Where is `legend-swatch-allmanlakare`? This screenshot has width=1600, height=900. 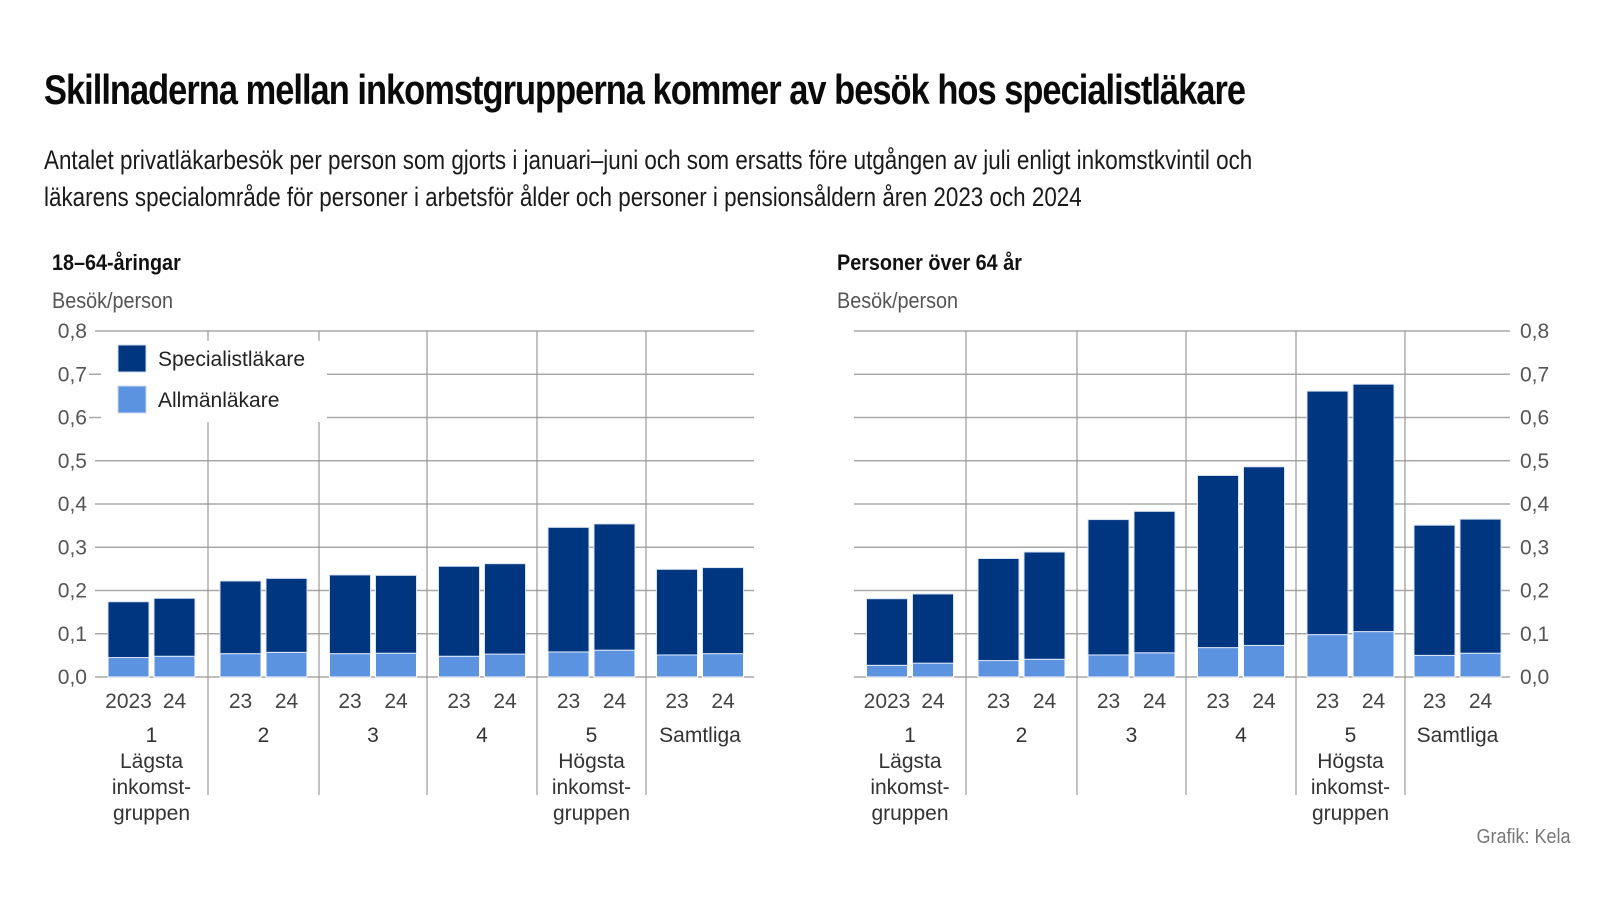
legend-swatch-allmanlakare is located at coordinates (132, 399).